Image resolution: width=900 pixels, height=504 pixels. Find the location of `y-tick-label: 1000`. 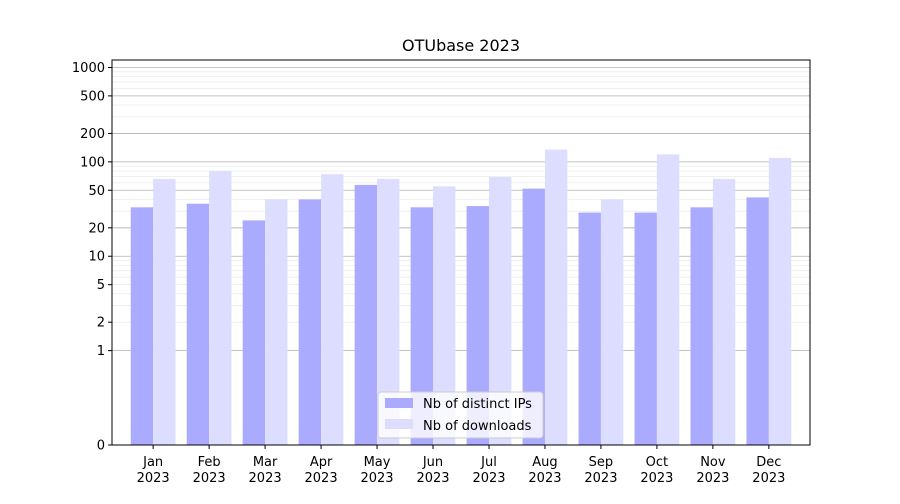

y-tick-label: 1000 is located at coordinates (88, 68).